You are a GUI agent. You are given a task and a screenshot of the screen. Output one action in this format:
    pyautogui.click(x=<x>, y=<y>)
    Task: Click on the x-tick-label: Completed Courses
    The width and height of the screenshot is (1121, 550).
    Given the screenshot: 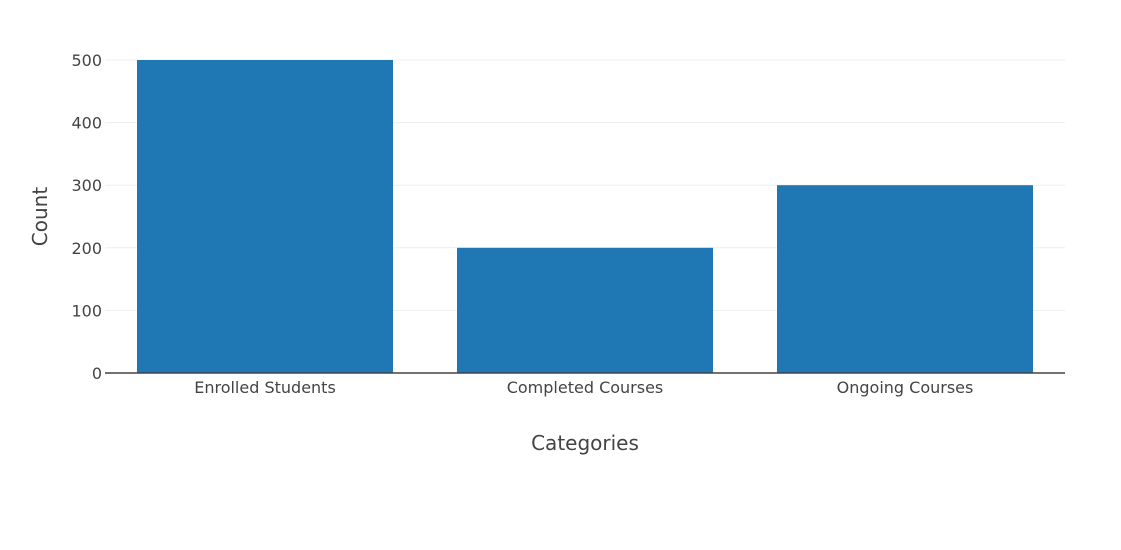 What is the action you would take?
    pyautogui.click(x=585, y=387)
    